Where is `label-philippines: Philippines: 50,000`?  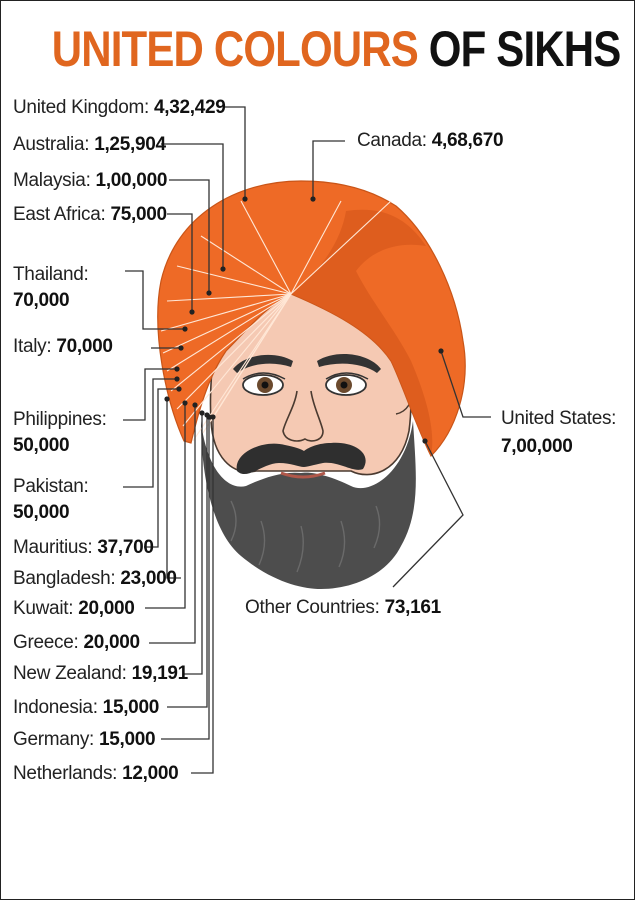 label-philippines: Philippines: 50,000 is located at coordinates (60, 432).